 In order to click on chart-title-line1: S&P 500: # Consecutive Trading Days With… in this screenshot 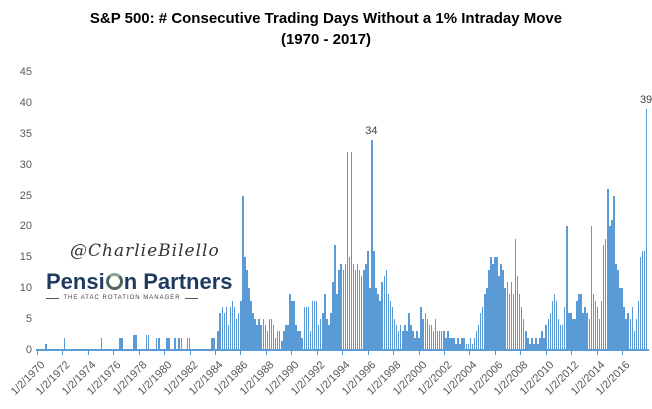, I will do `click(326, 18)`.